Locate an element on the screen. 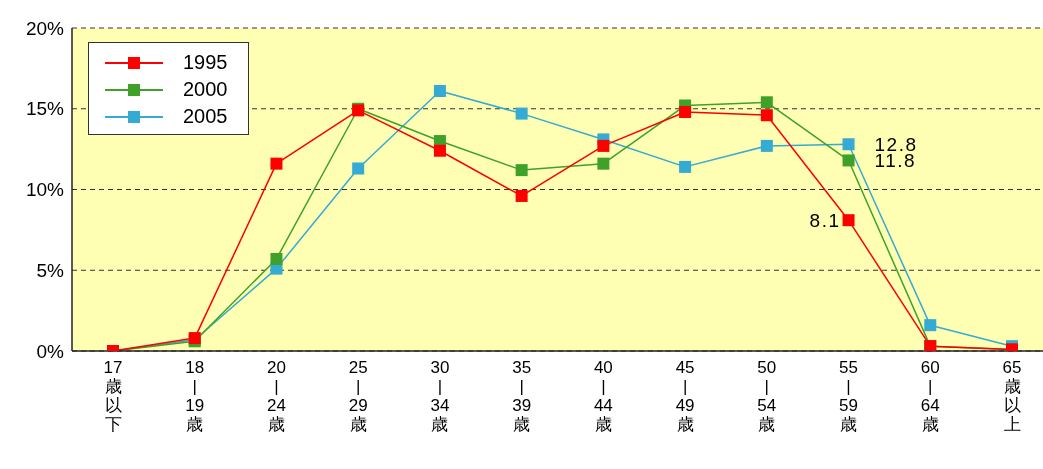  x-tick-label: 18|19歳 is located at coordinates (195, 396).